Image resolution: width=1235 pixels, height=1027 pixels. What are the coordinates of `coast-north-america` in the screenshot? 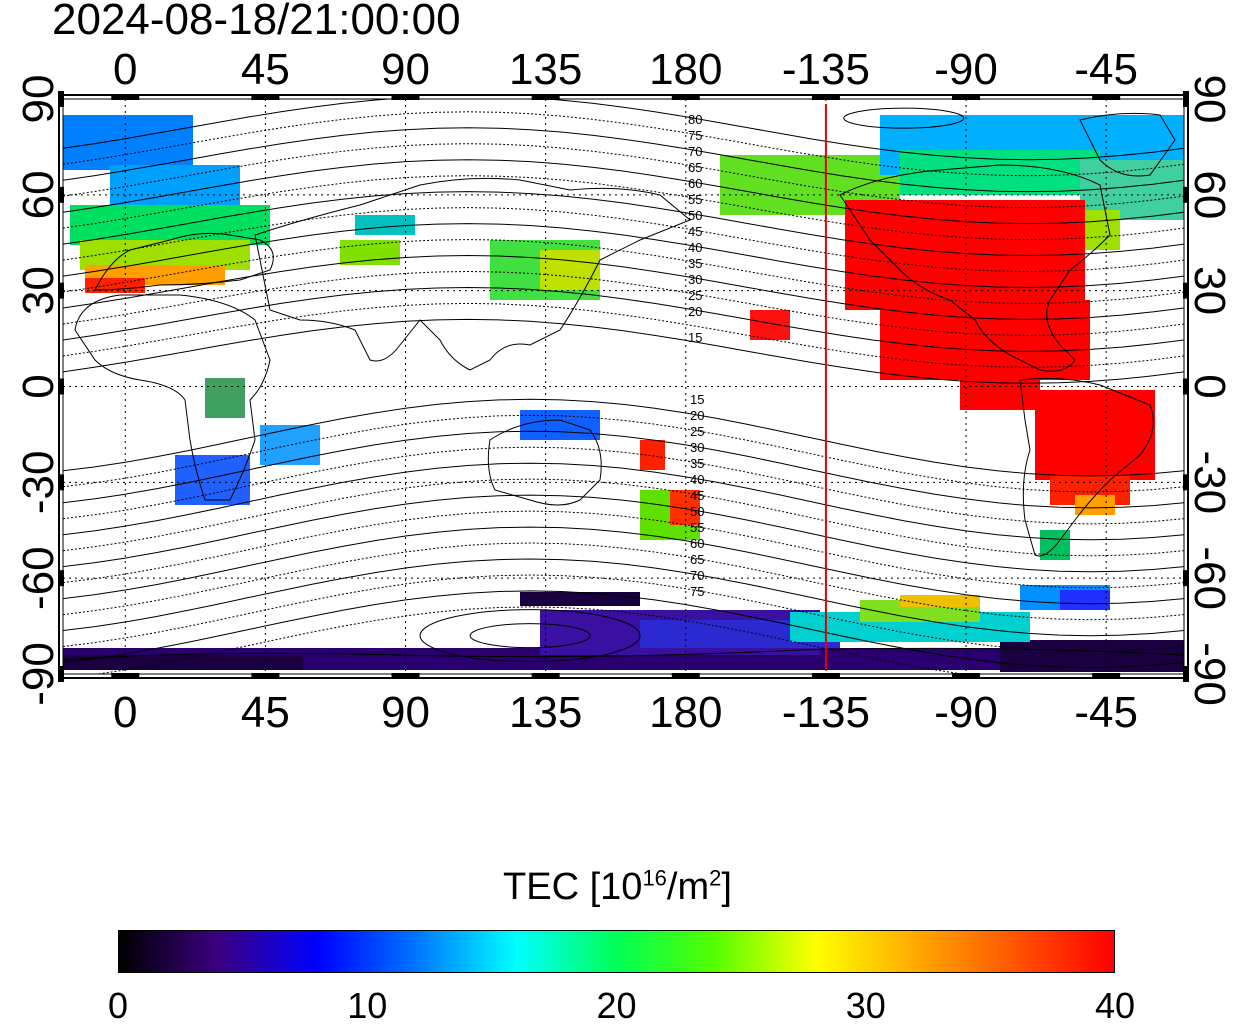 It's located at (975, 268).